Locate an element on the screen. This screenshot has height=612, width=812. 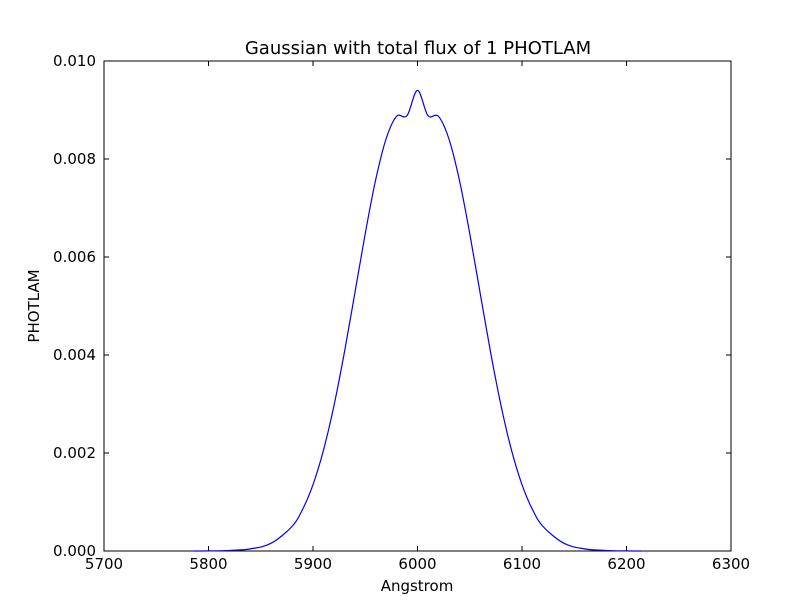
x-axis-label: Angstrom is located at coordinates (417, 586).